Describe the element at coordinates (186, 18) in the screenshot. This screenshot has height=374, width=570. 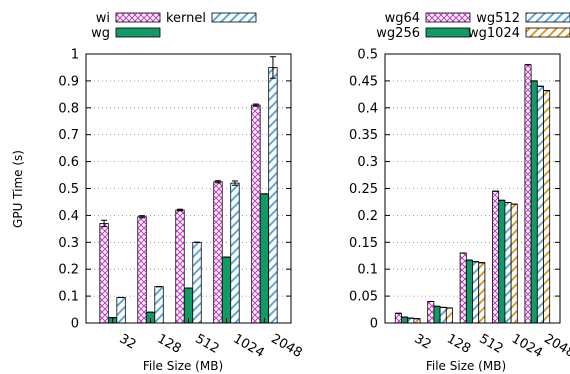
I see `legend-label: kernel` at that location.